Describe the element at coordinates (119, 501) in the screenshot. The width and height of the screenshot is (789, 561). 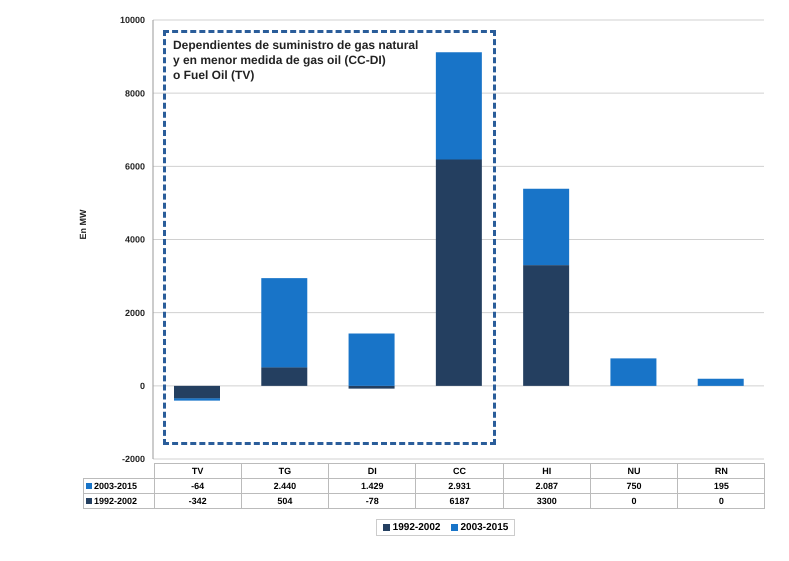
I see `legend-label: 1992-2002` at that location.